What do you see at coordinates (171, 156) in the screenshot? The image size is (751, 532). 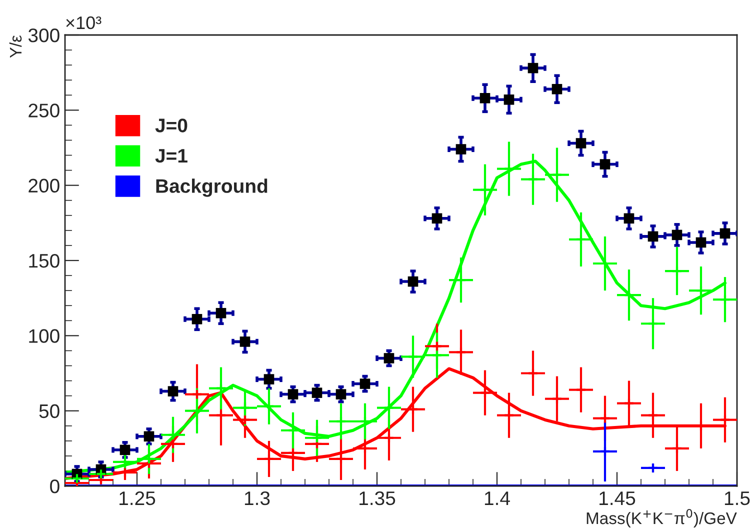 I see `legend-label: J=1` at bounding box center [171, 156].